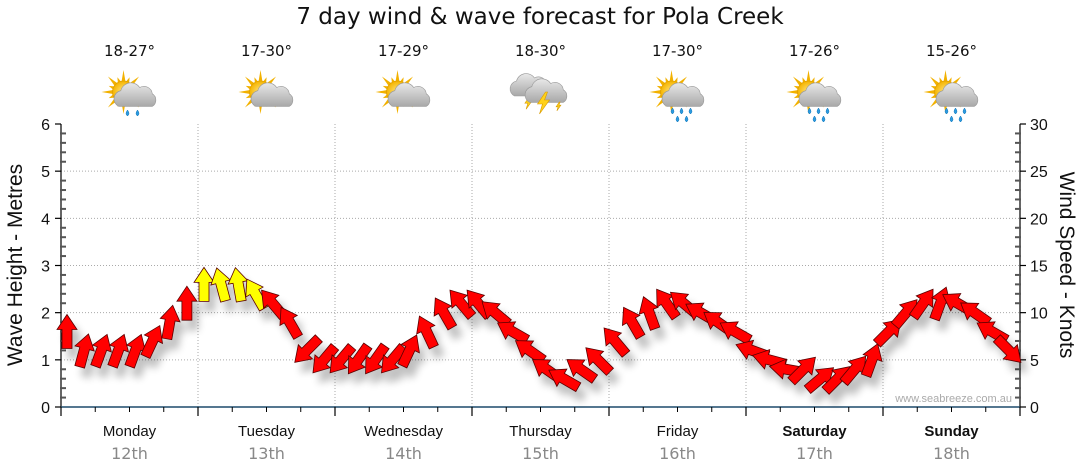  I want to click on right-tick-label: 10, so click(1039, 314).